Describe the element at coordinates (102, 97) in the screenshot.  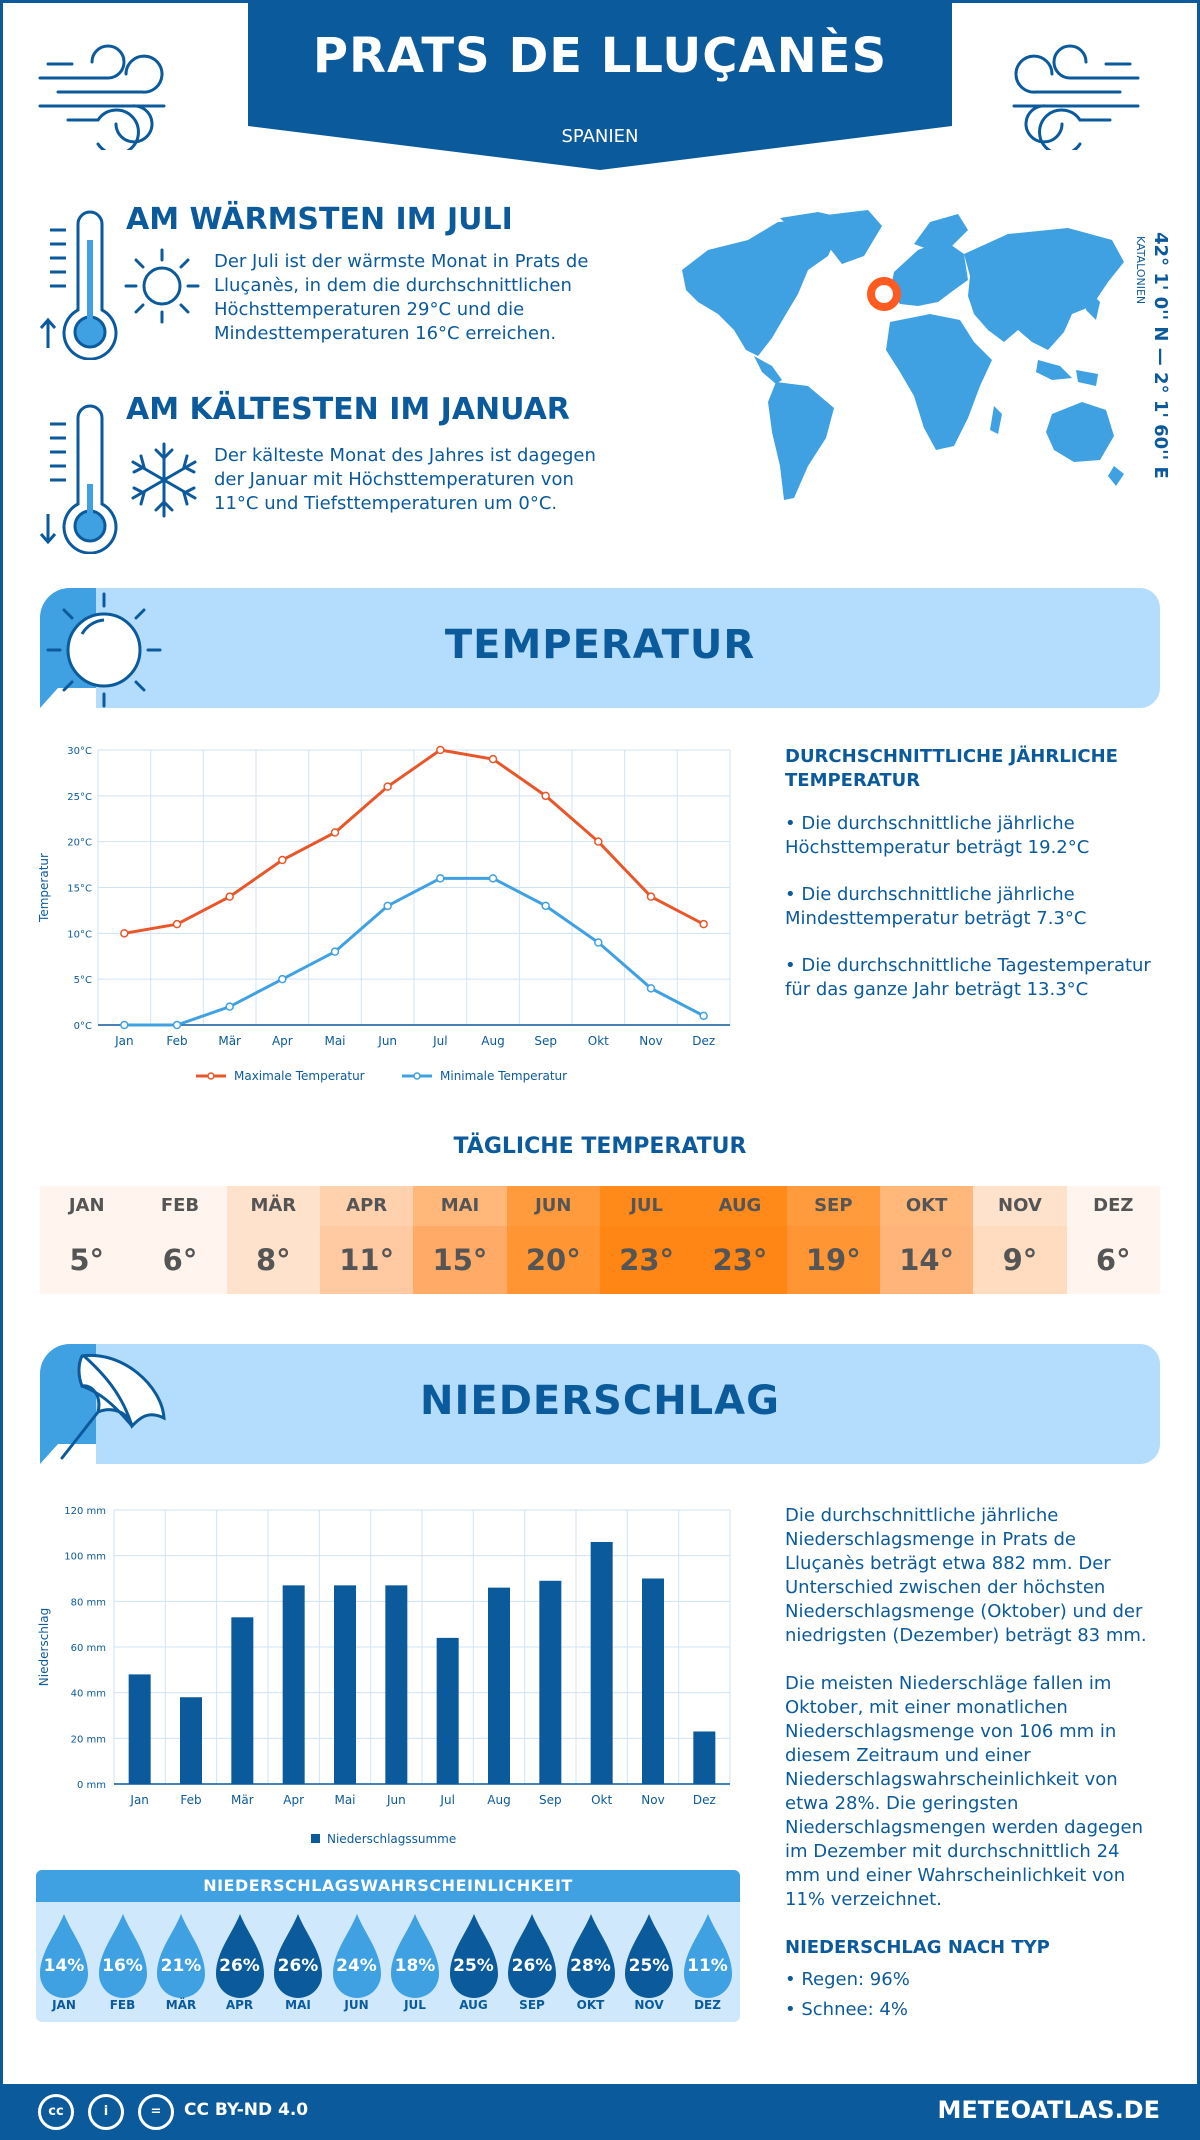
I see `wind-icon` at that location.